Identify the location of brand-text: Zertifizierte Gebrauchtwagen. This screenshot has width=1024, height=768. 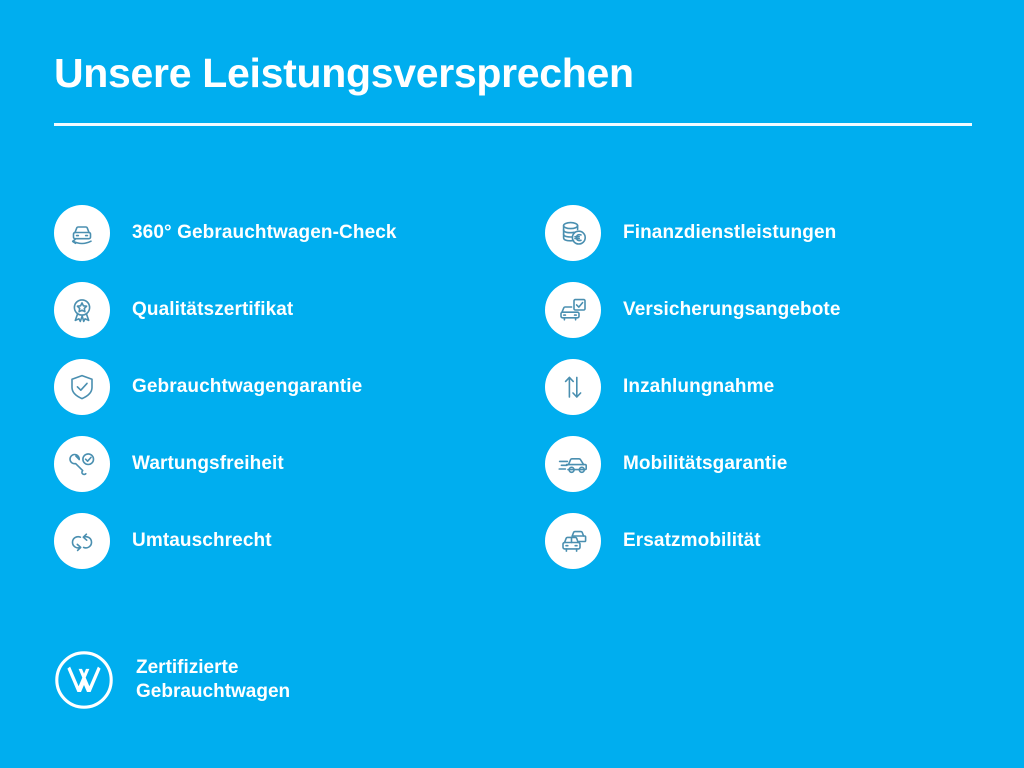
(213, 680).